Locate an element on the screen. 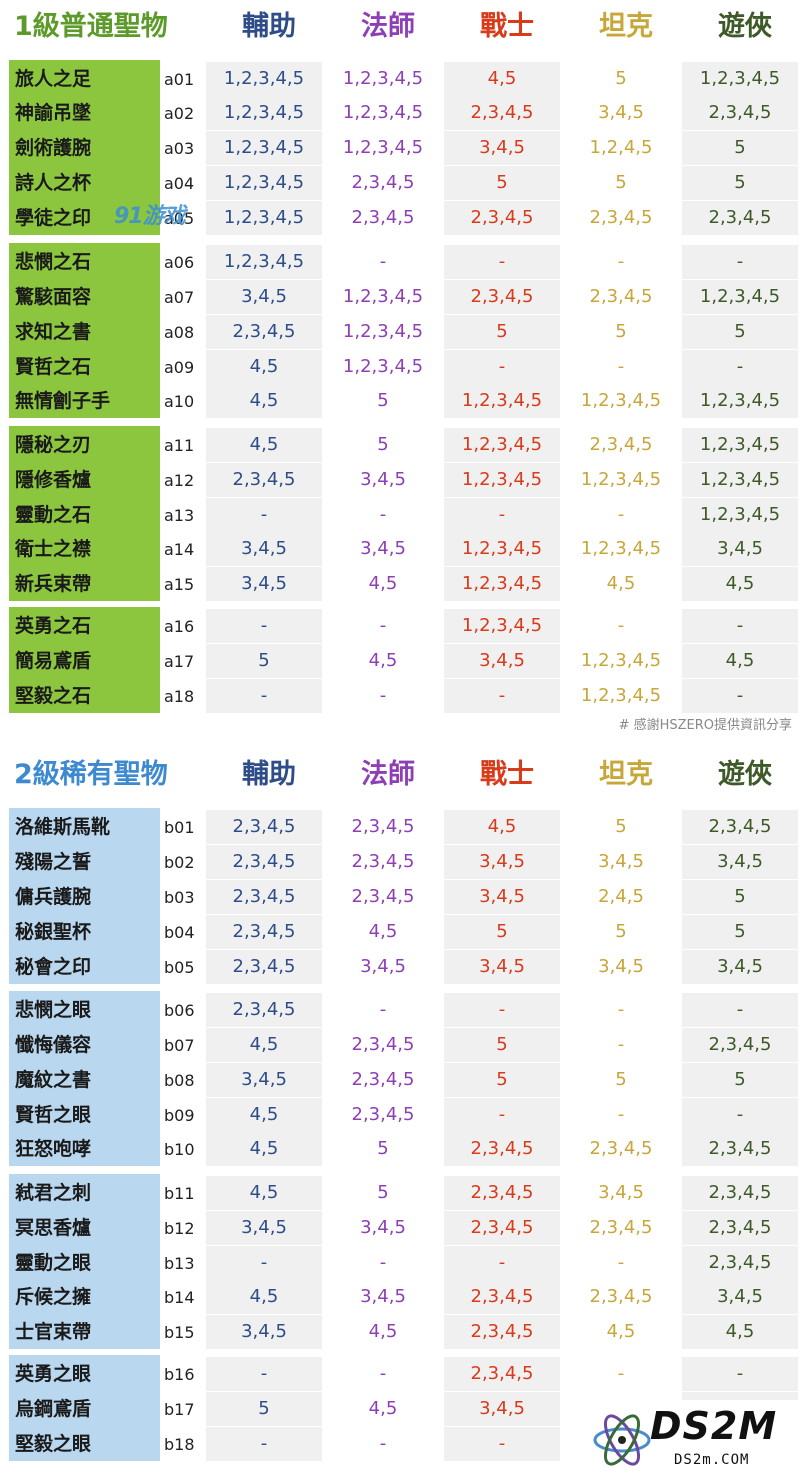  relic-name: 驚駭面容 is located at coordinates (53, 297).